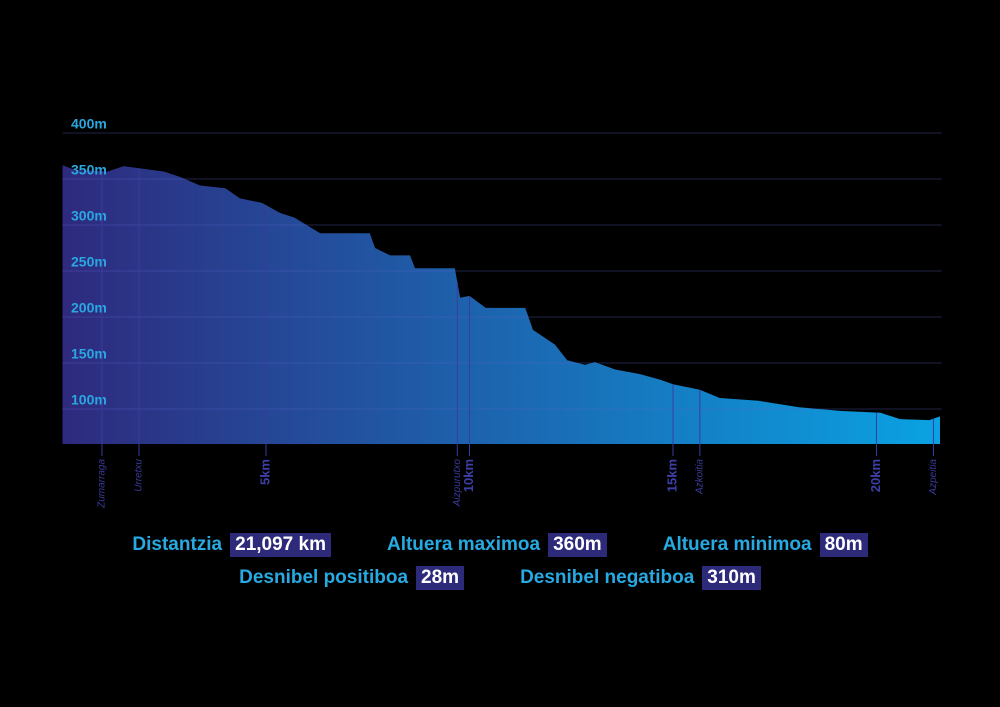 This screenshot has width=1000, height=707. Describe the element at coordinates (933, 477) in the screenshot. I see `place-label: Azpeitia` at that location.